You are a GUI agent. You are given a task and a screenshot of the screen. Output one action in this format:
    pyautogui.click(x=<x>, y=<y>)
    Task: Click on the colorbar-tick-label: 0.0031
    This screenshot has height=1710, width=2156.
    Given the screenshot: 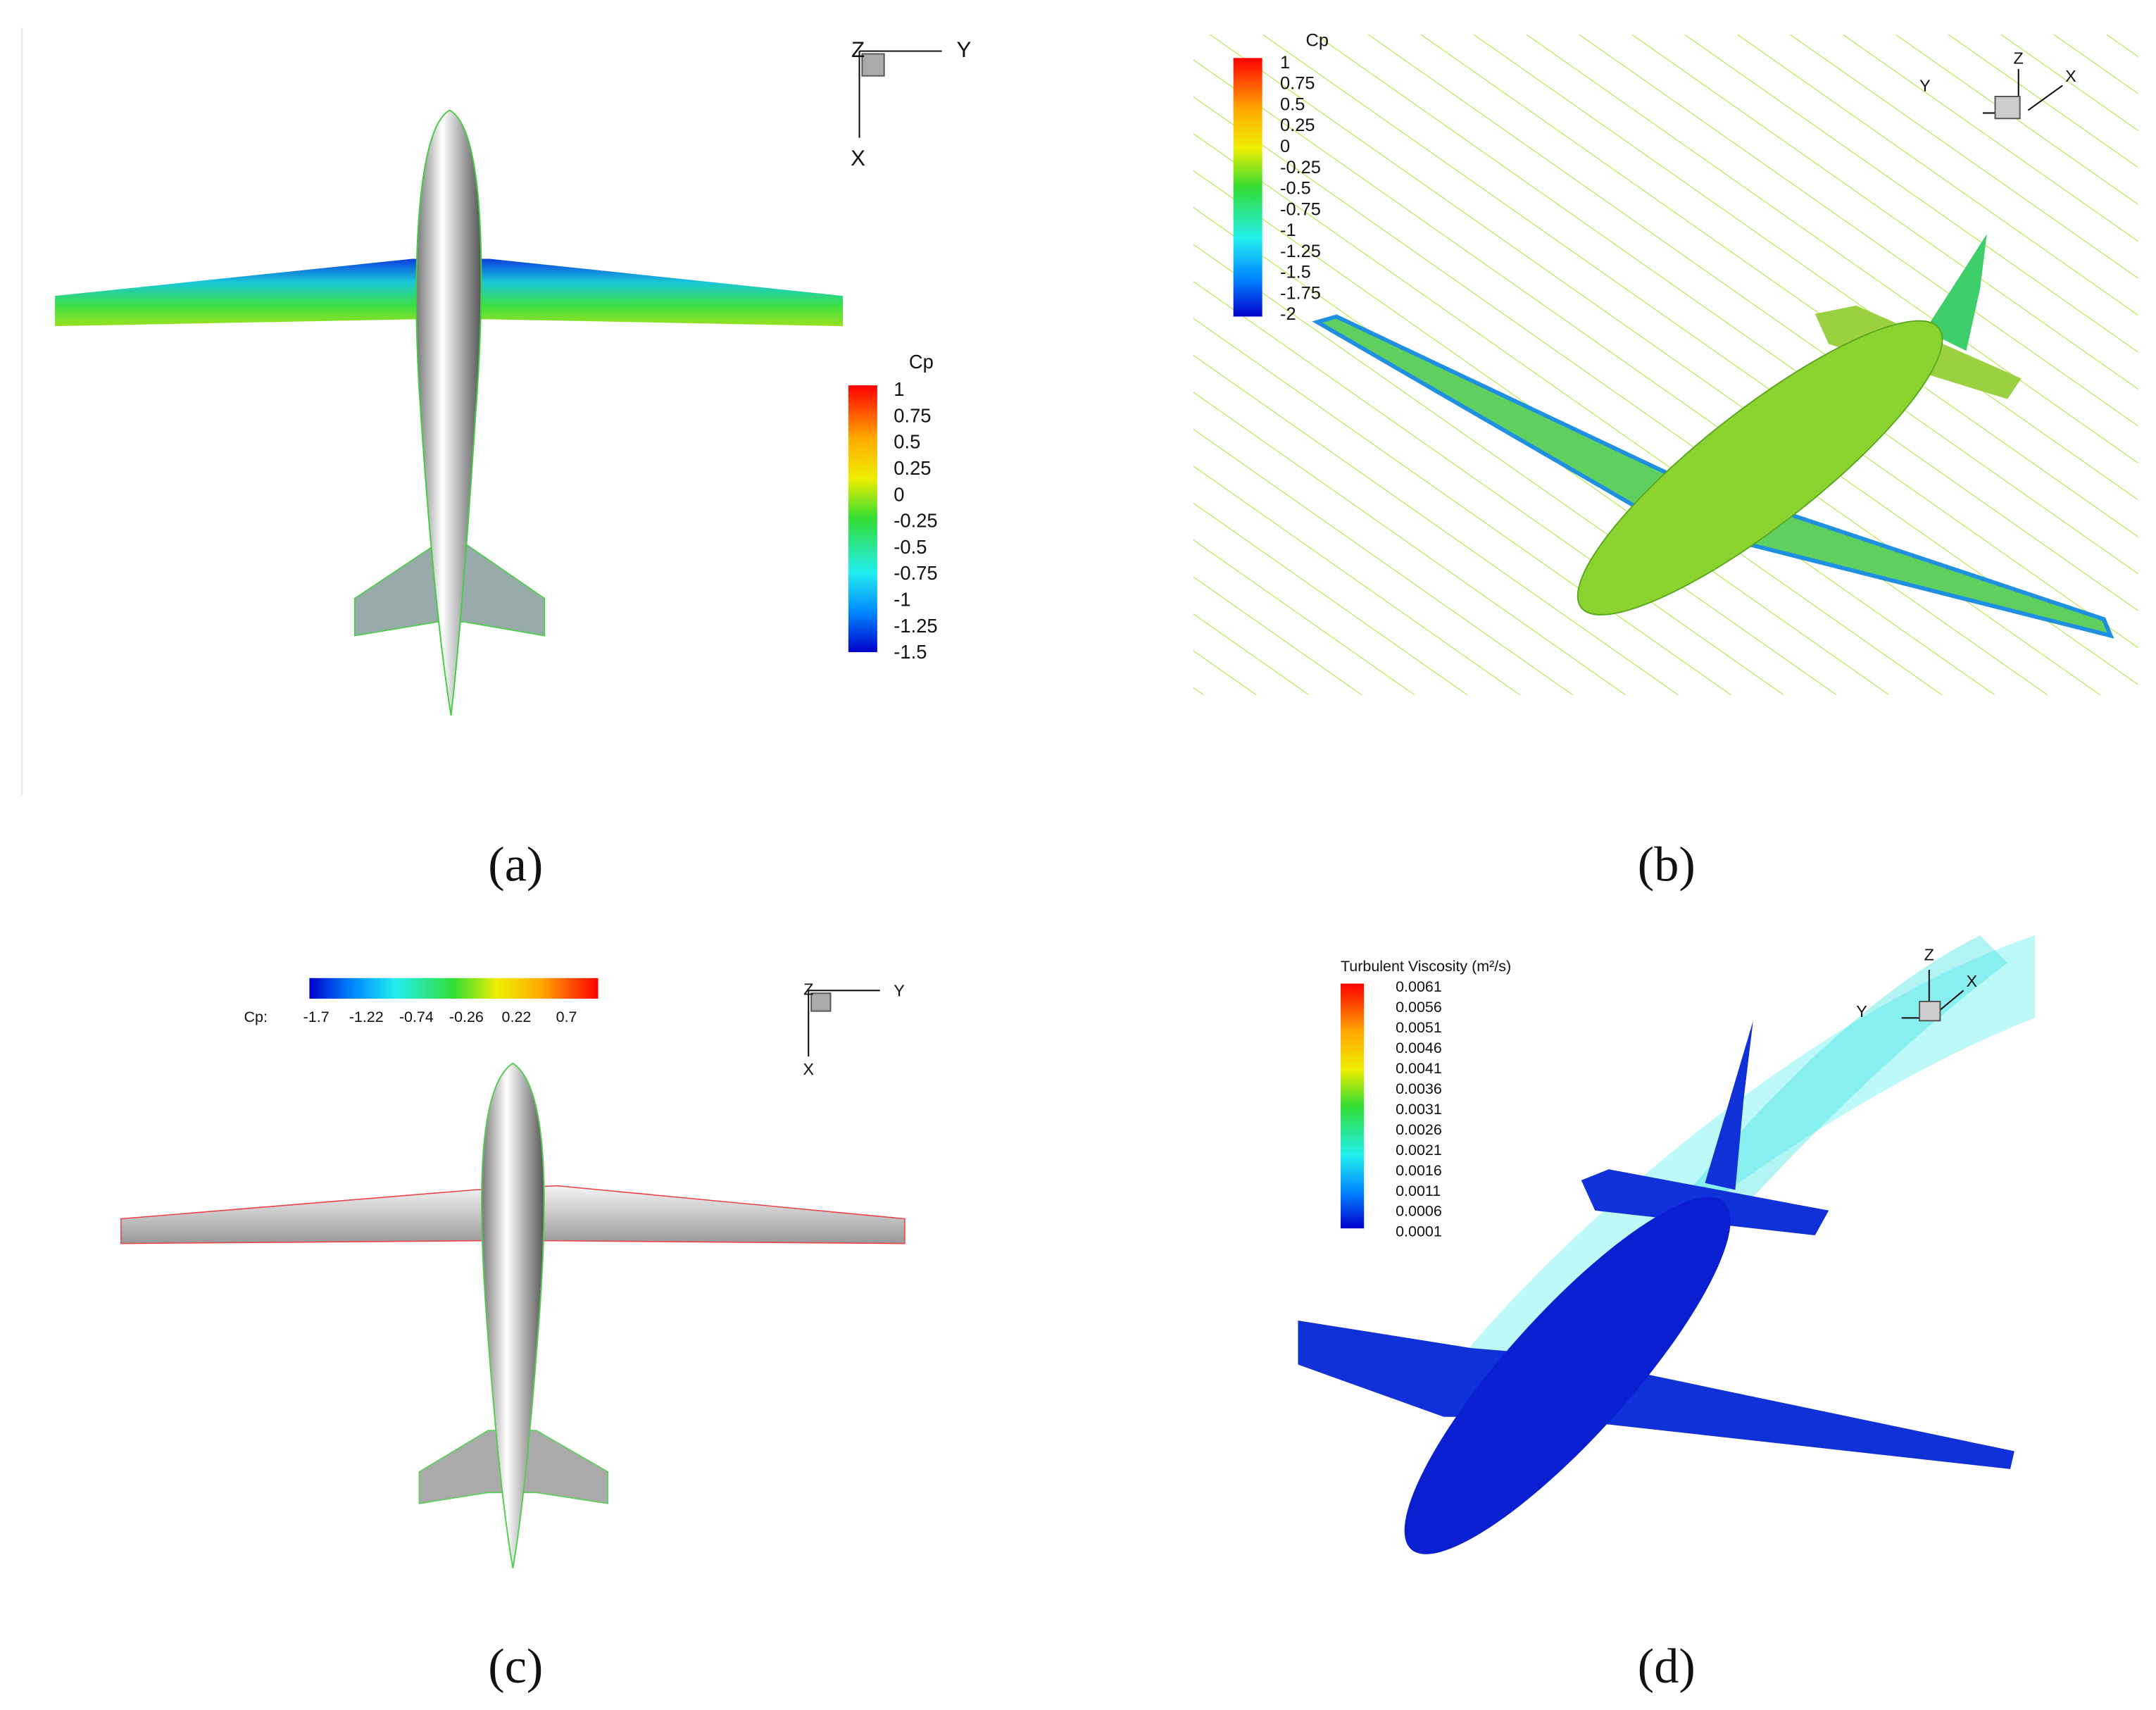 What is the action you would take?
    pyautogui.click(x=1419, y=1109)
    